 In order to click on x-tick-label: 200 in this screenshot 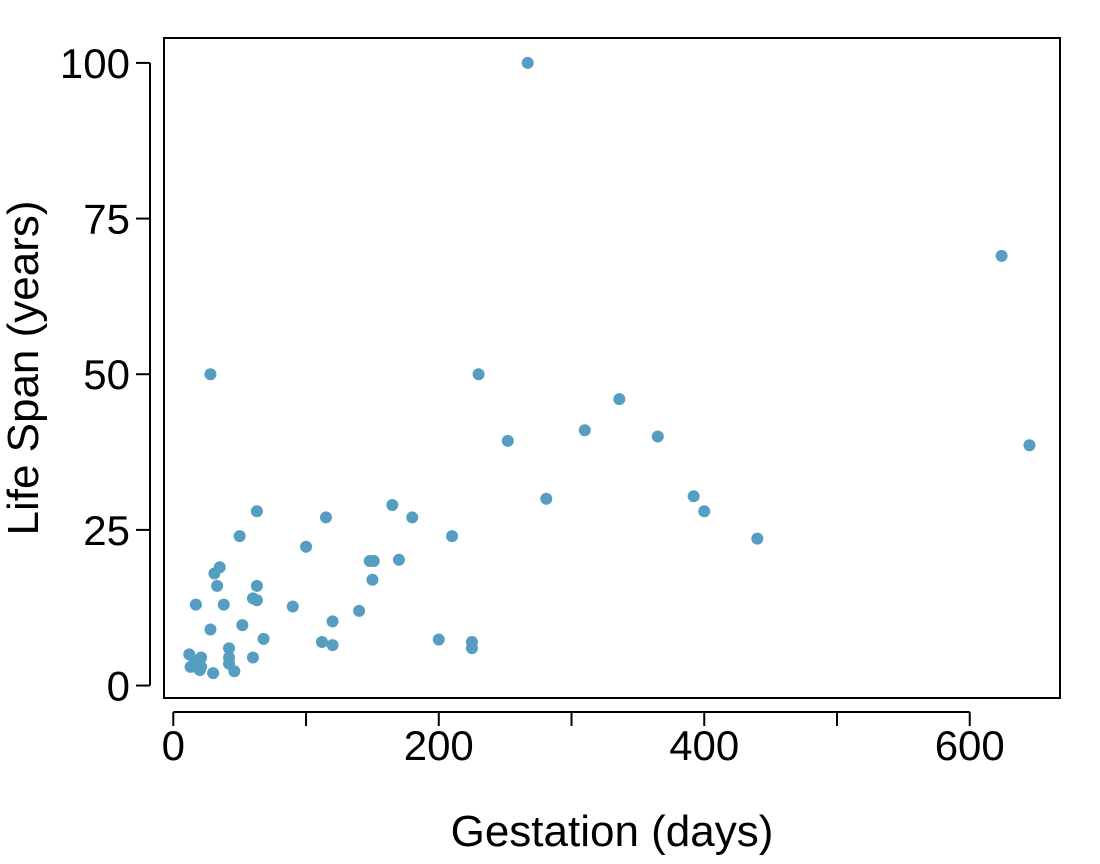, I will do `click(439, 745)`.